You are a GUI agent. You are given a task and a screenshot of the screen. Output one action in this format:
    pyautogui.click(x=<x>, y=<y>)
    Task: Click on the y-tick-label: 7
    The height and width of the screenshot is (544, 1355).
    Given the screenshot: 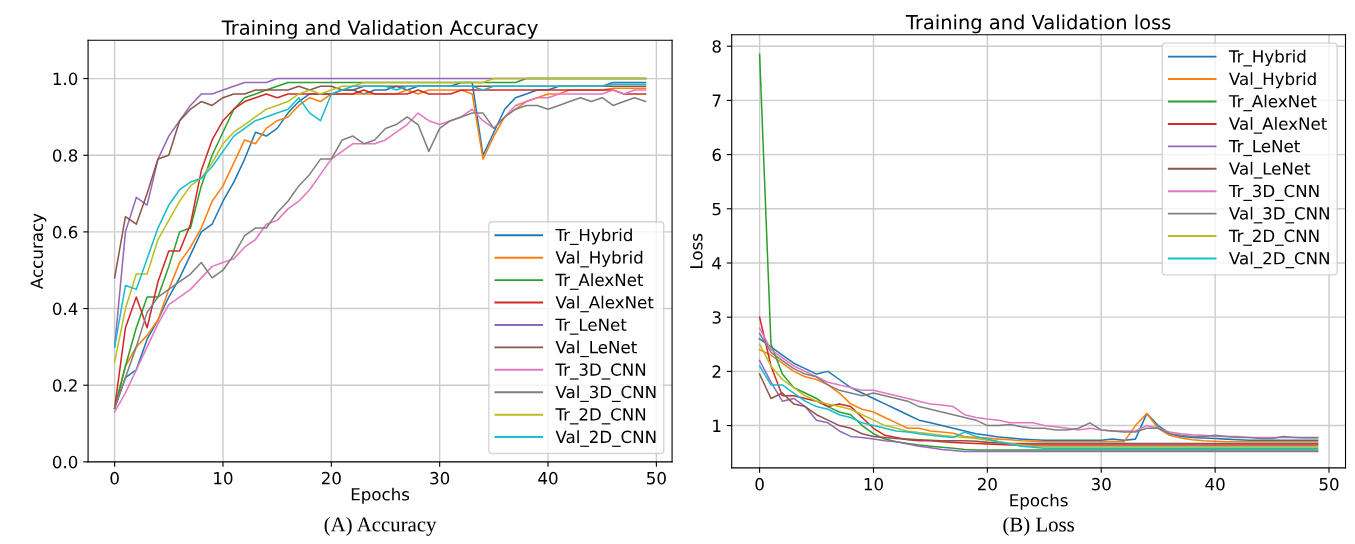 What is the action you would take?
    pyautogui.click(x=716, y=100)
    